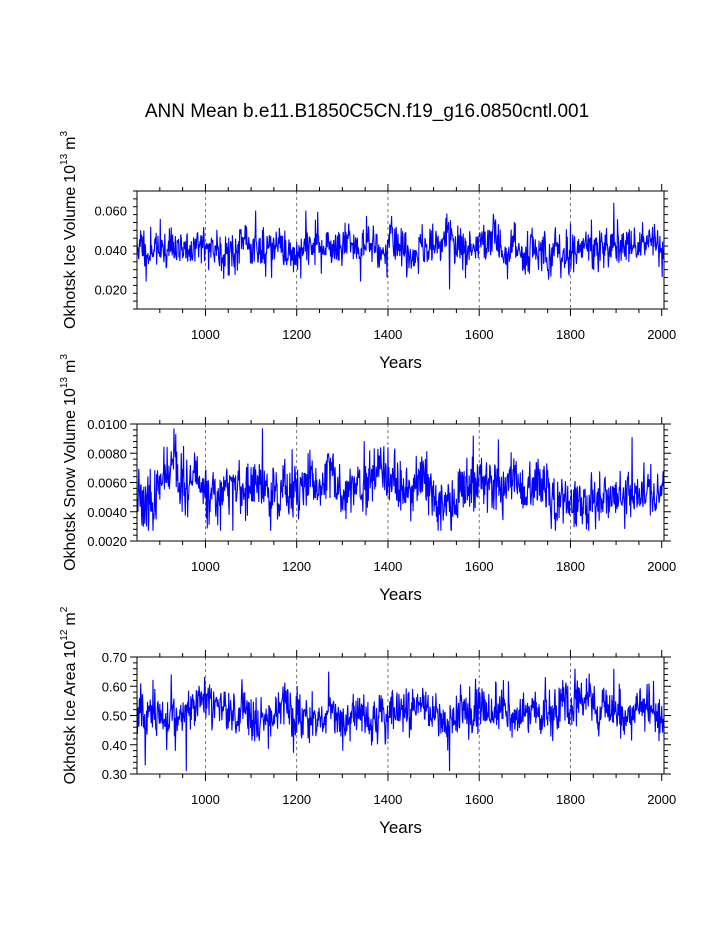  What do you see at coordinates (107, 512) in the screenshot?
I see `y-tick-label: 0.0040` at bounding box center [107, 512].